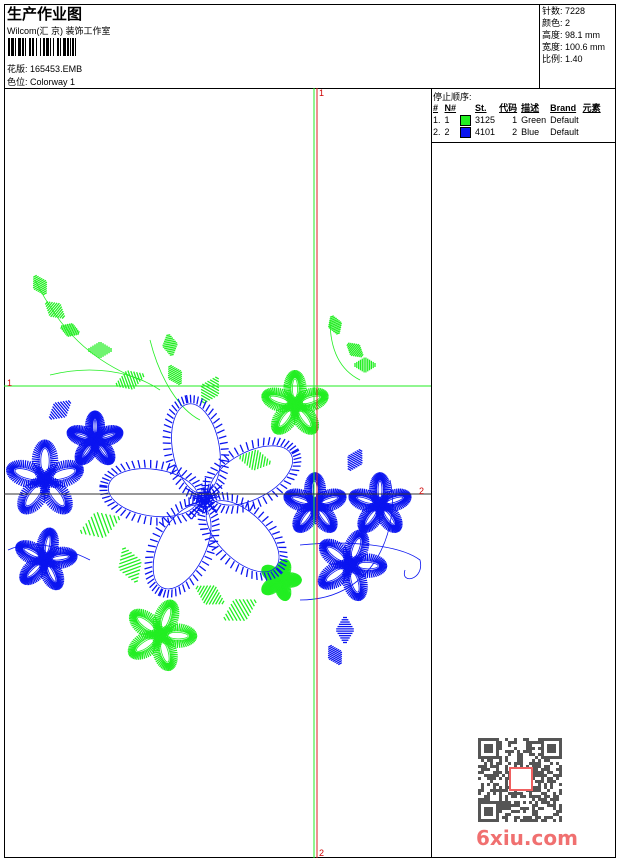 This screenshot has width=620, height=860. I want to click on table-row: 1. 1 3125 1 Green Default, so click(506, 121).